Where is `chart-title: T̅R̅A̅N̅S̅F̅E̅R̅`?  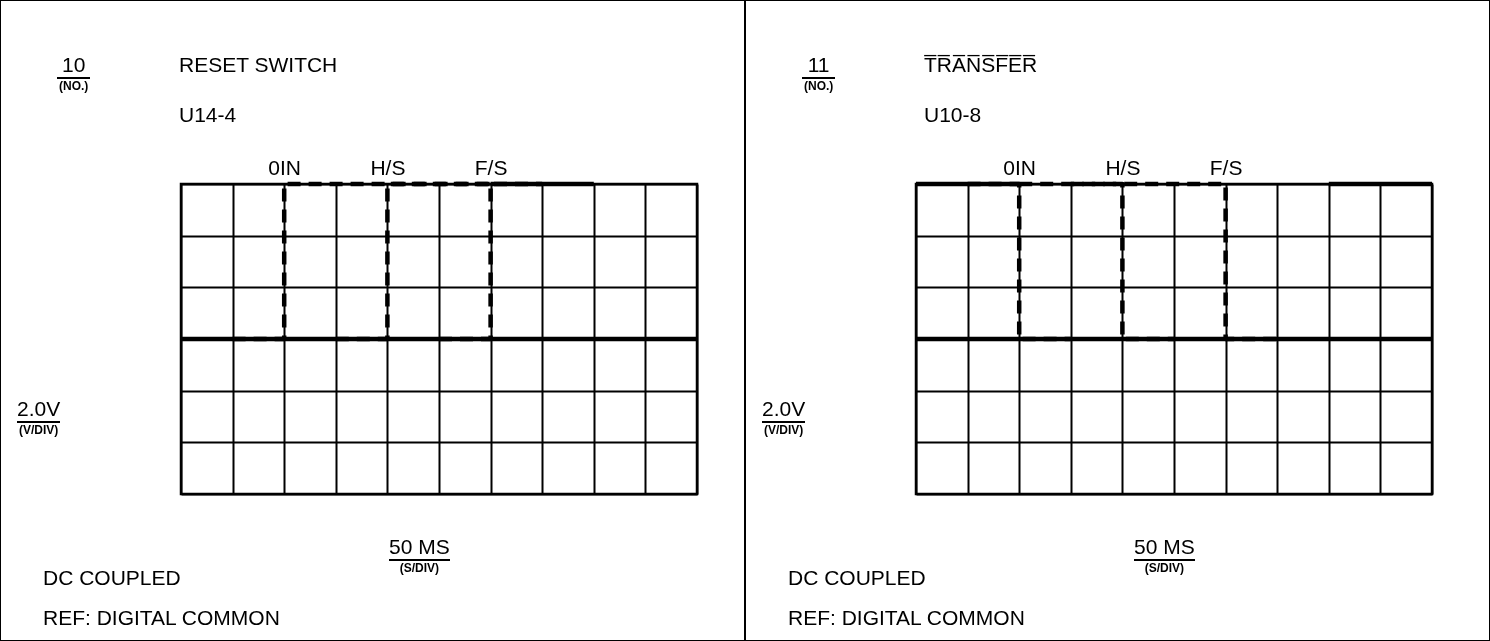
chart-title: T̅R̅A̅N̅S̅F̅E̅R̅ is located at coordinates (981, 65).